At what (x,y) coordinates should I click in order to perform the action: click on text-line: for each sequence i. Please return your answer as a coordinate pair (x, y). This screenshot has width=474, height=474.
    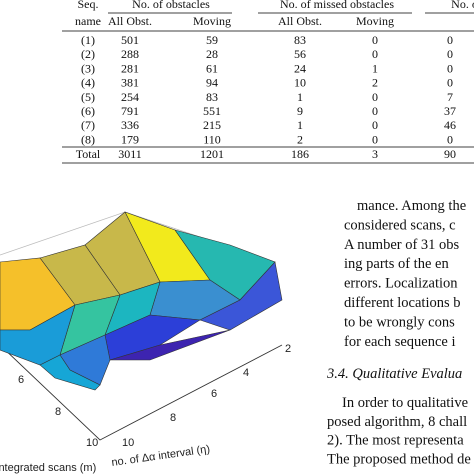
    Looking at the image, I should click on (400, 342).